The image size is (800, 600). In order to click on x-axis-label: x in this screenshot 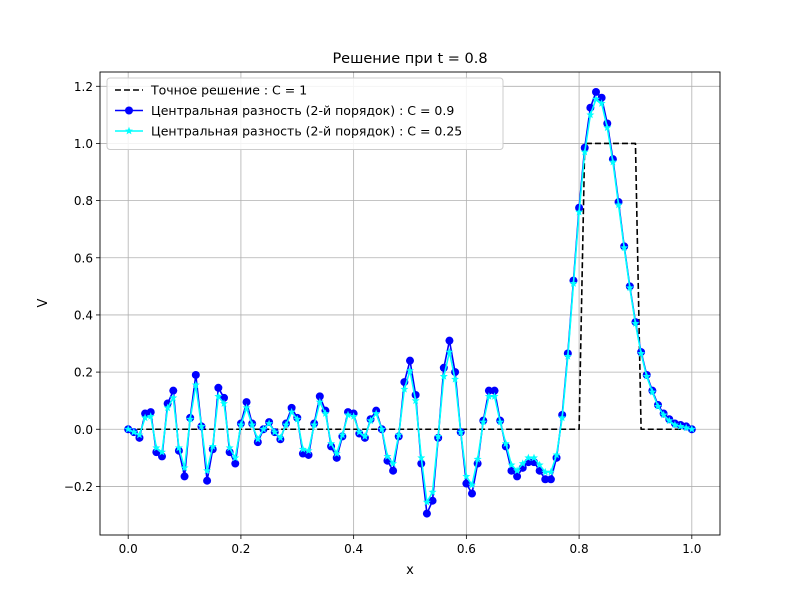, I will do `click(410, 570)`.